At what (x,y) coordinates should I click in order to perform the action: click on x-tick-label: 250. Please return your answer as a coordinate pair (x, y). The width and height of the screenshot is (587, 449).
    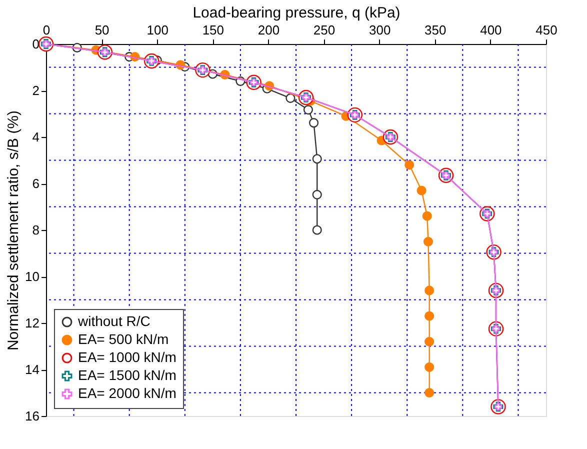
    Looking at the image, I should click on (324, 30).